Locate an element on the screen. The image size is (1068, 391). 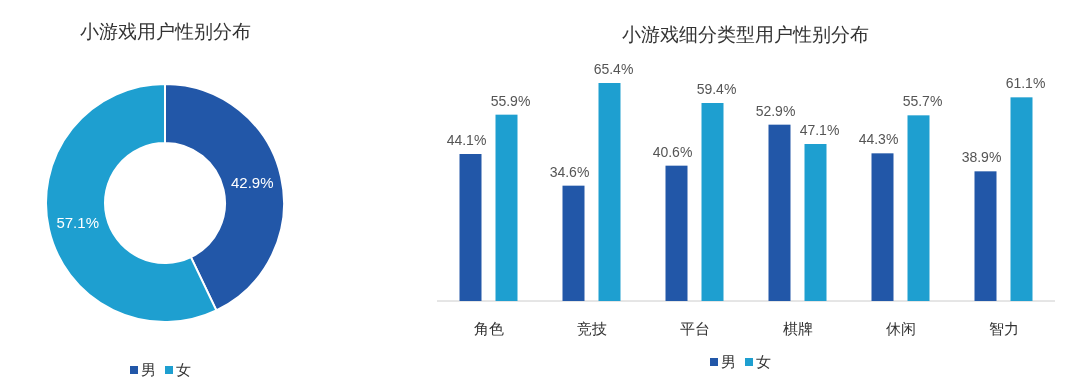
data-label: 59.4% is located at coordinates (716, 89).